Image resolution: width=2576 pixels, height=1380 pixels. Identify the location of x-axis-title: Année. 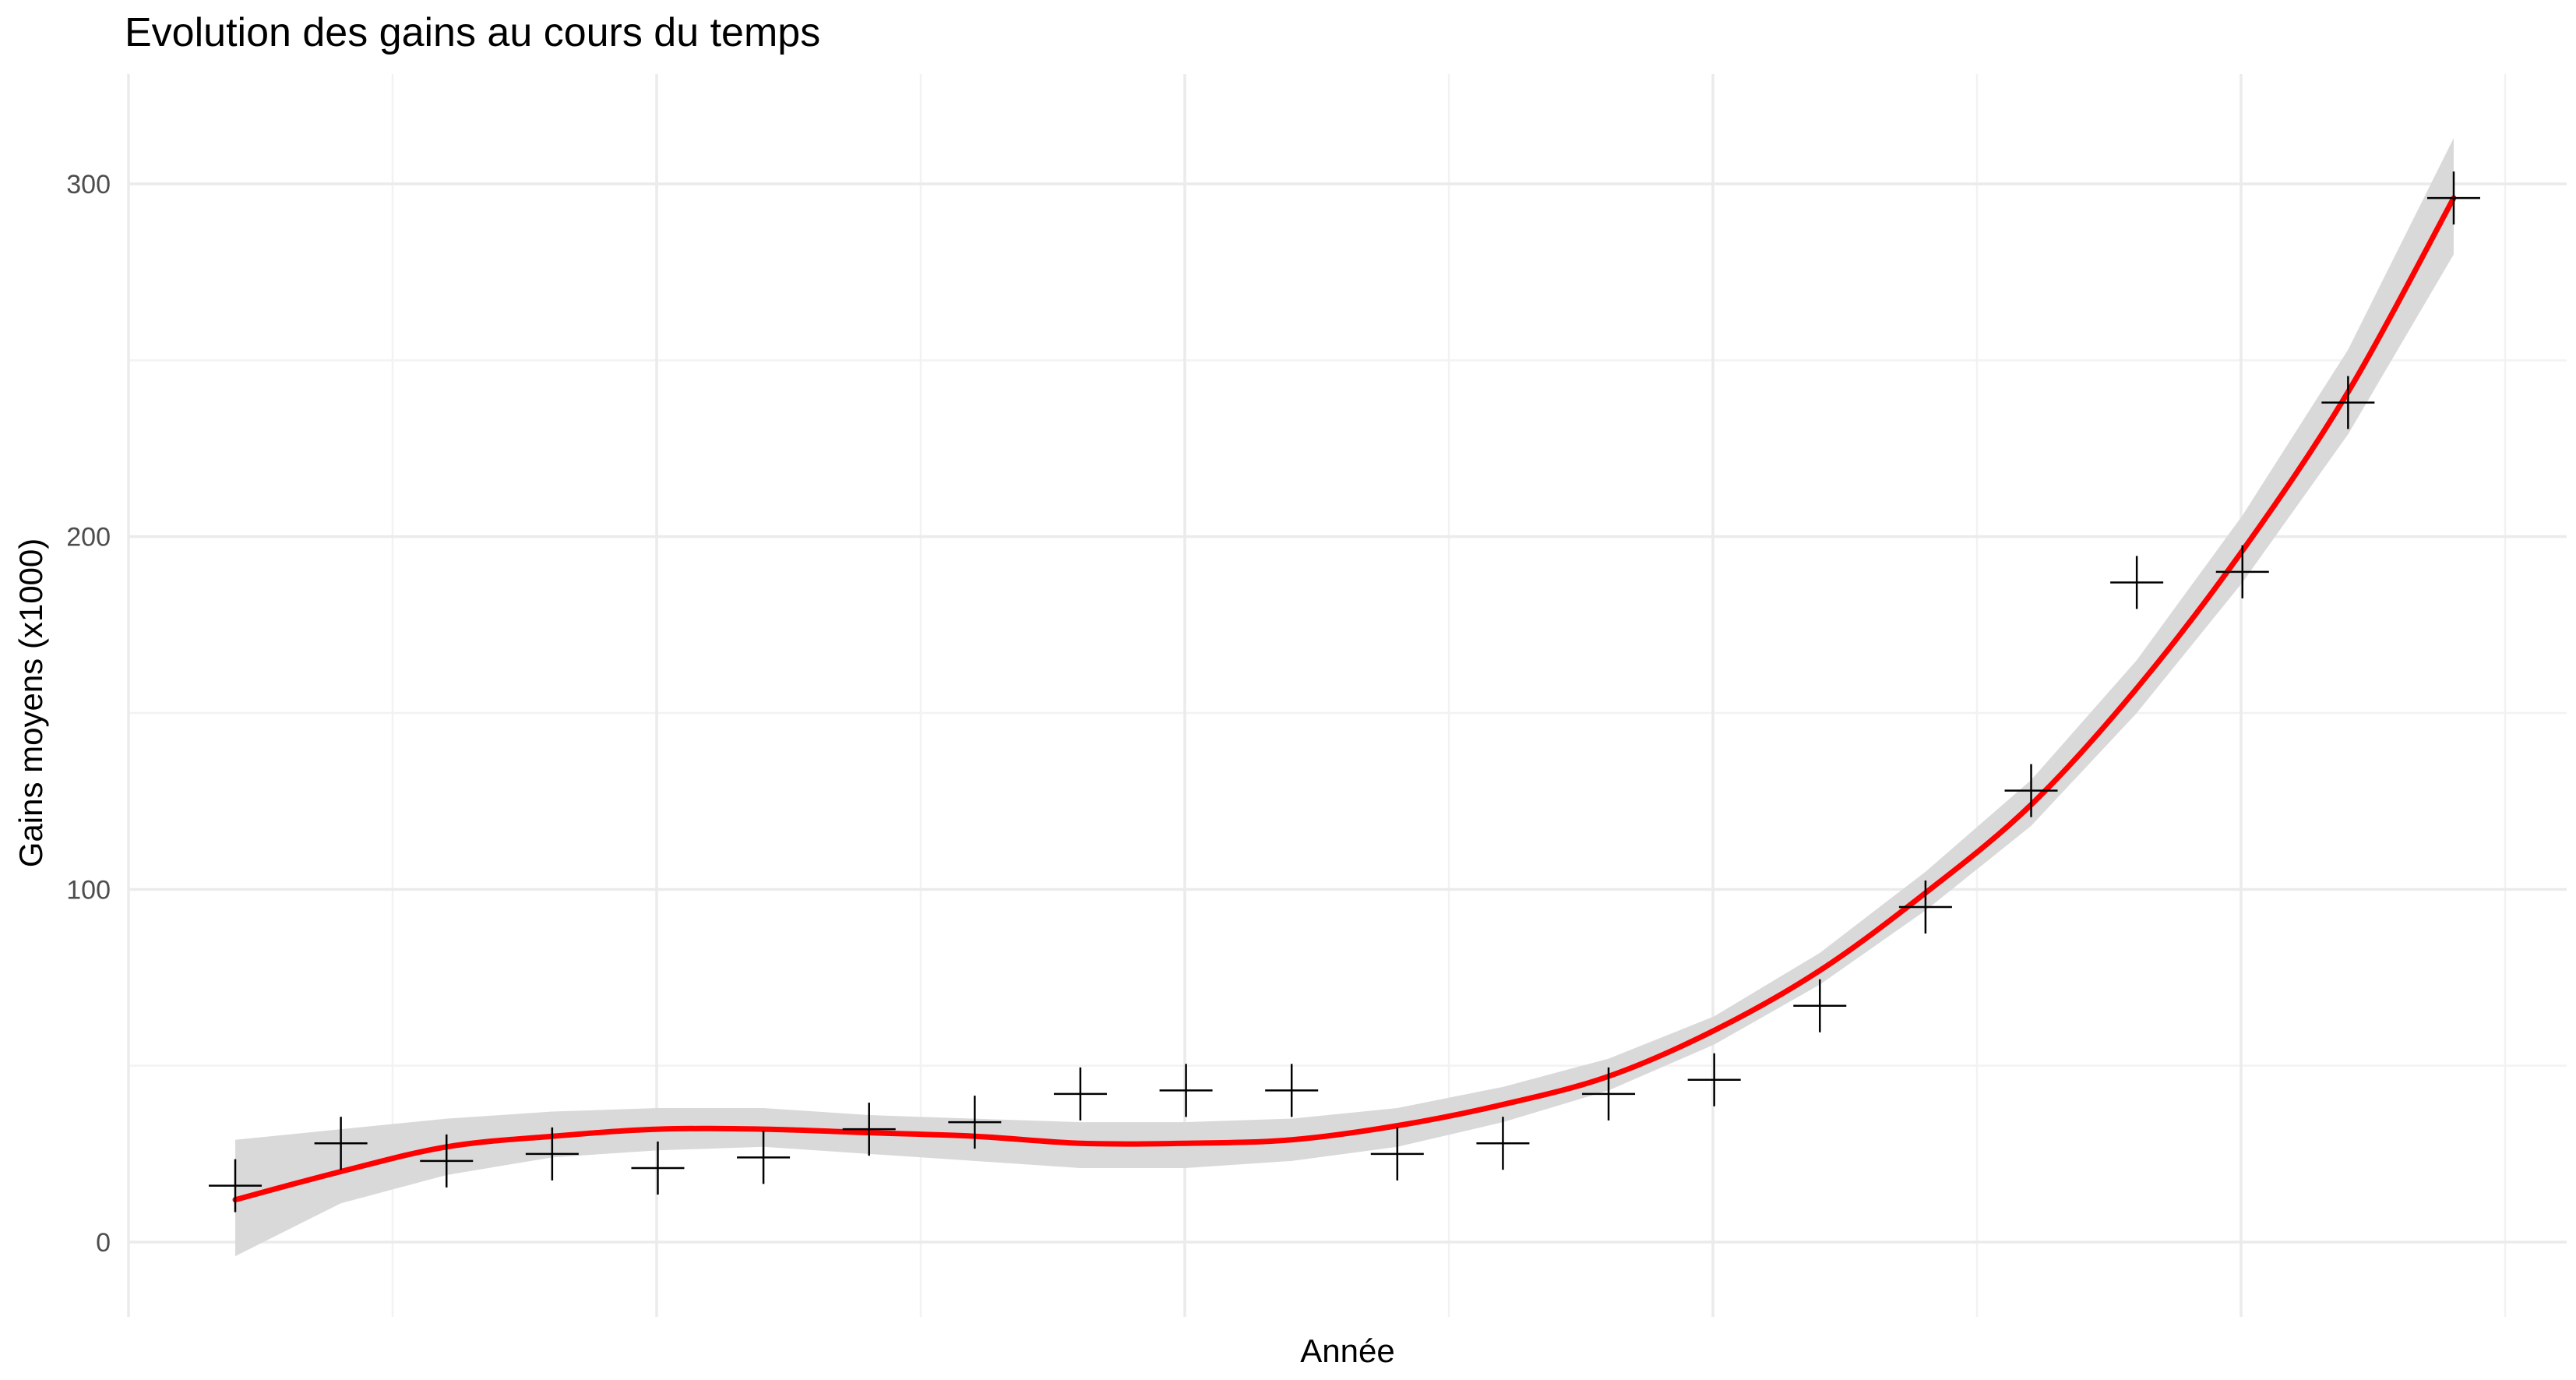
(1347, 1351).